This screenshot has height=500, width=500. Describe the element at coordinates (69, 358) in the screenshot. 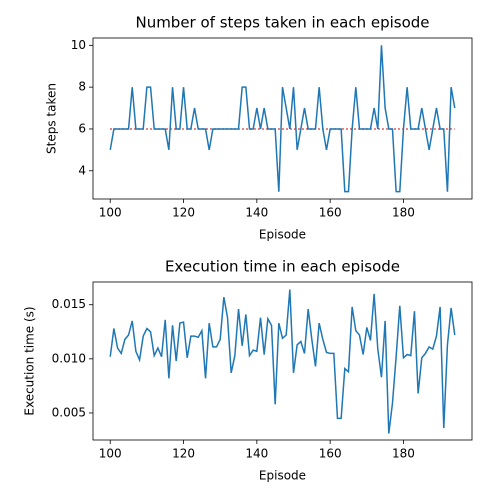

I see `y-tick-label: 0.010` at that location.